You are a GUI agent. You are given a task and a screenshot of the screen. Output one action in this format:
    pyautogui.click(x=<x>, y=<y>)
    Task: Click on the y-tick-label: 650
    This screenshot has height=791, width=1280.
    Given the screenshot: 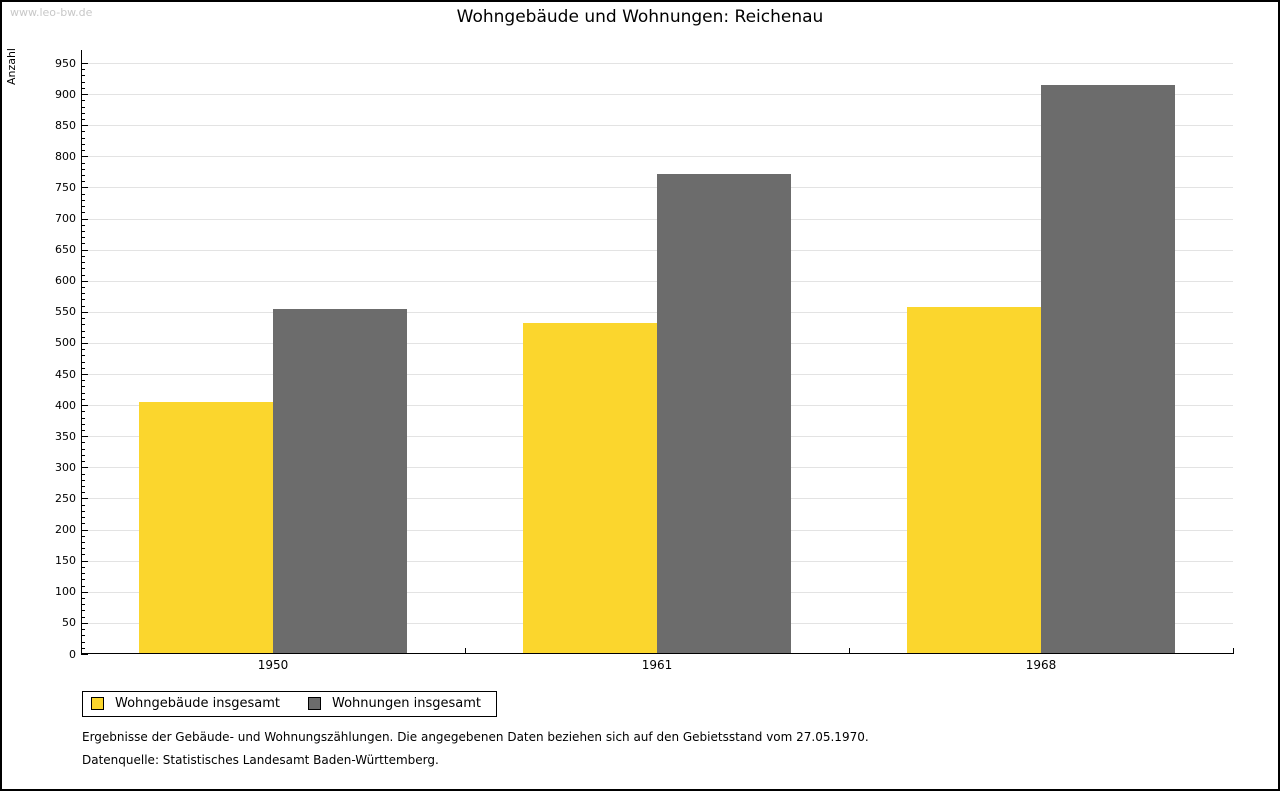 What is the action you would take?
    pyautogui.click(x=65, y=250)
    